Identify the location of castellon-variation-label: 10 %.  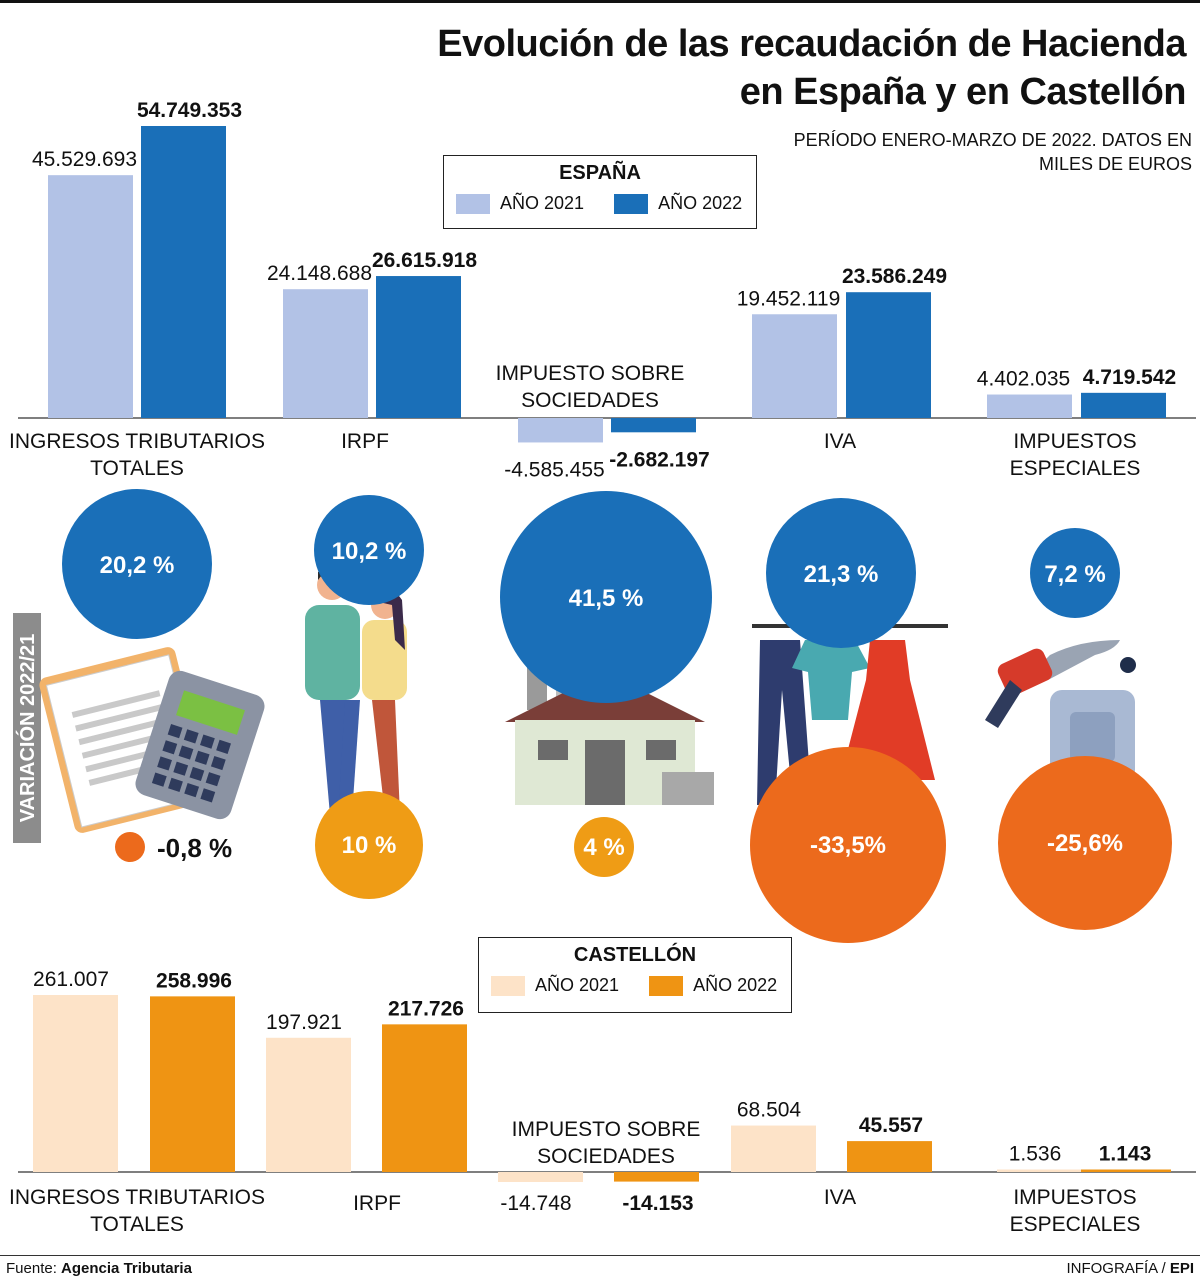
(369, 845).